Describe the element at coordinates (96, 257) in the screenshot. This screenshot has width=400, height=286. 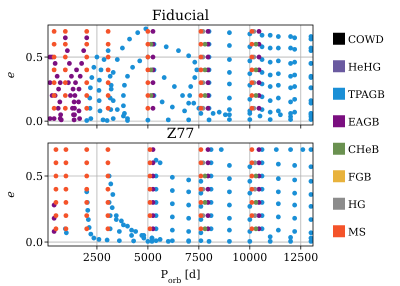
I see `x-tick-label: 2500` at that location.